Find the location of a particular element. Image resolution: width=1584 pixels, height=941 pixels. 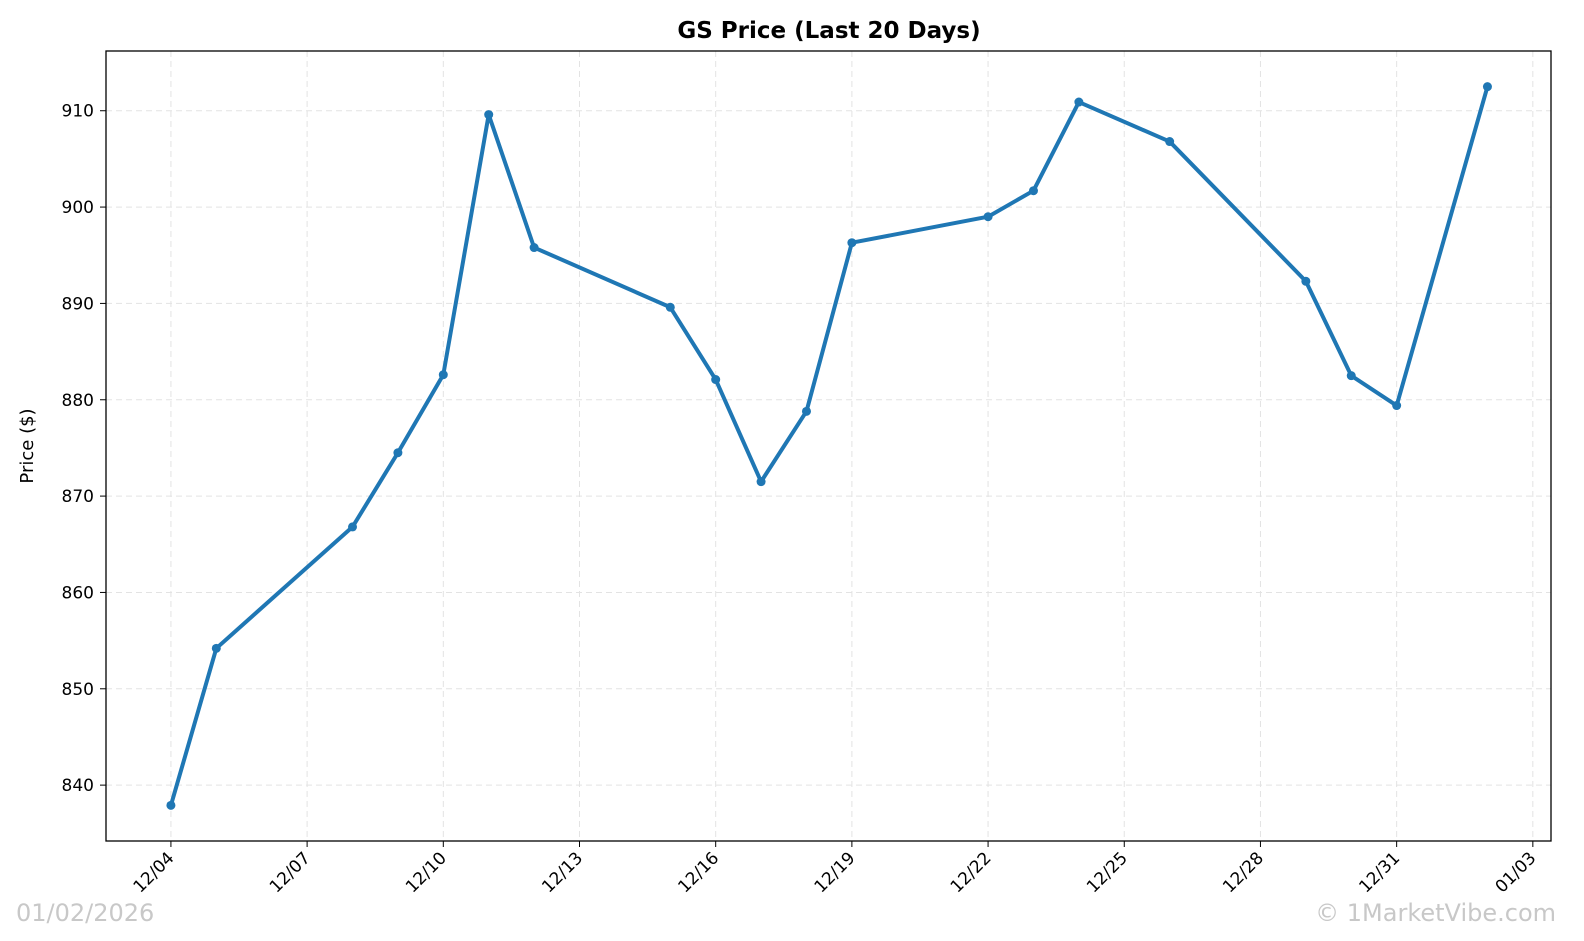

y-tick-label: 840 is located at coordinates (78, 786).